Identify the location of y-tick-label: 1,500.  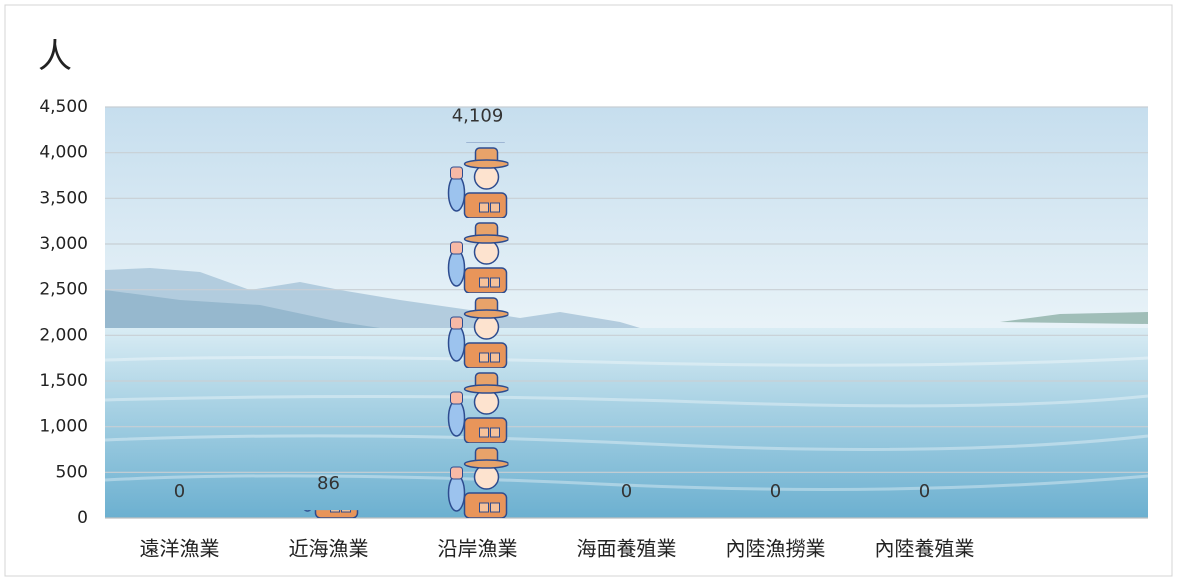
(63, 381).